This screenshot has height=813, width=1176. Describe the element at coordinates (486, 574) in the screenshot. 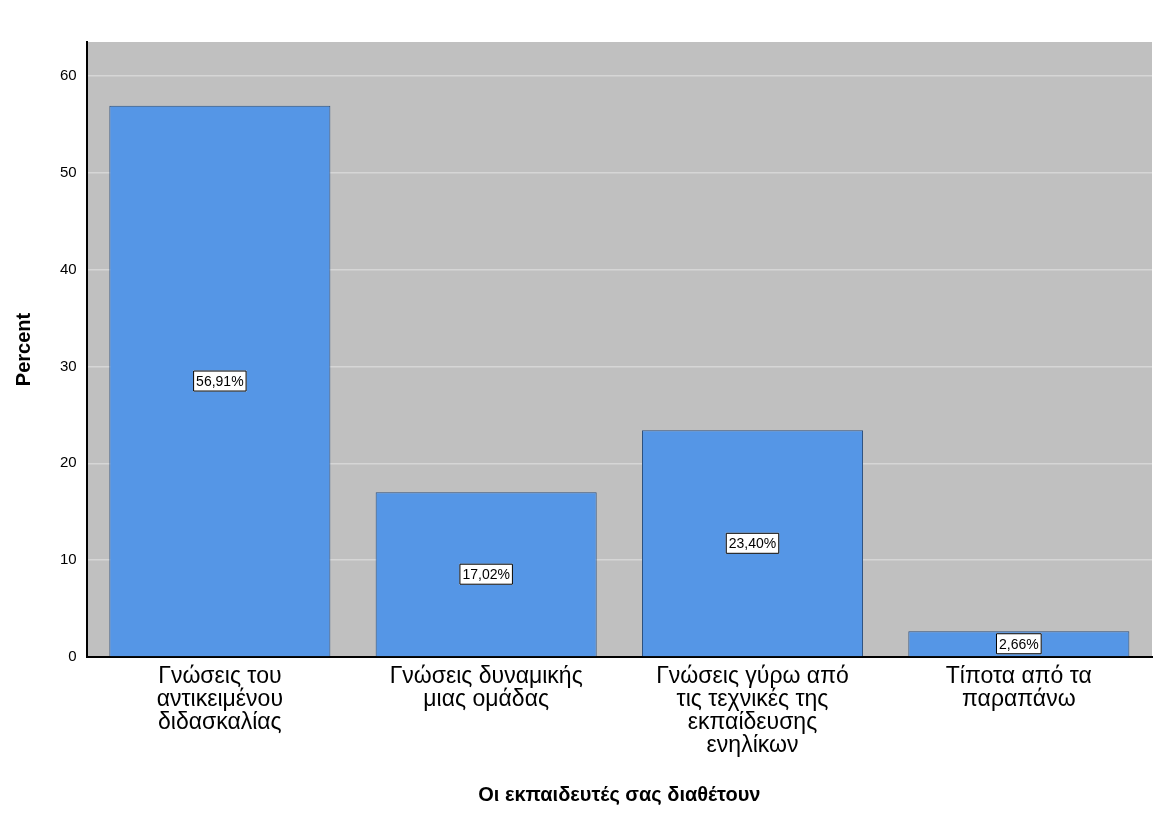

I see `data-label: 17,02%` at that location.